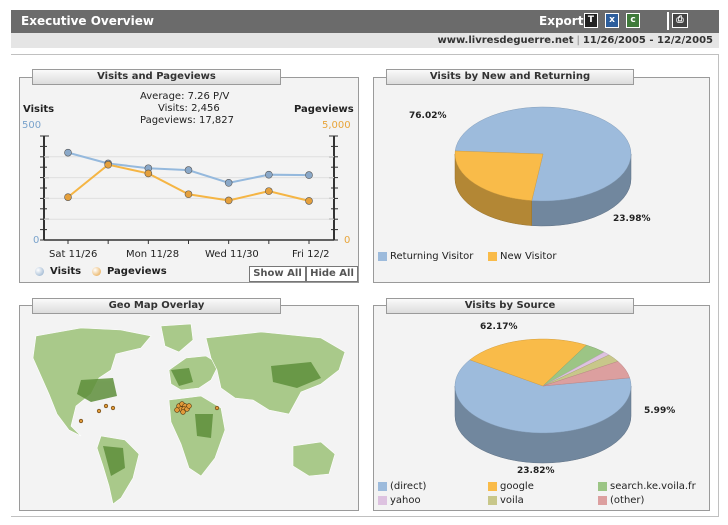 This screenshot has height=525, width=728. What do you see at coordinates (324, 109) in the screenshot?
I see `right-axis-label: Pageviews` at bounding box center [324, 109].